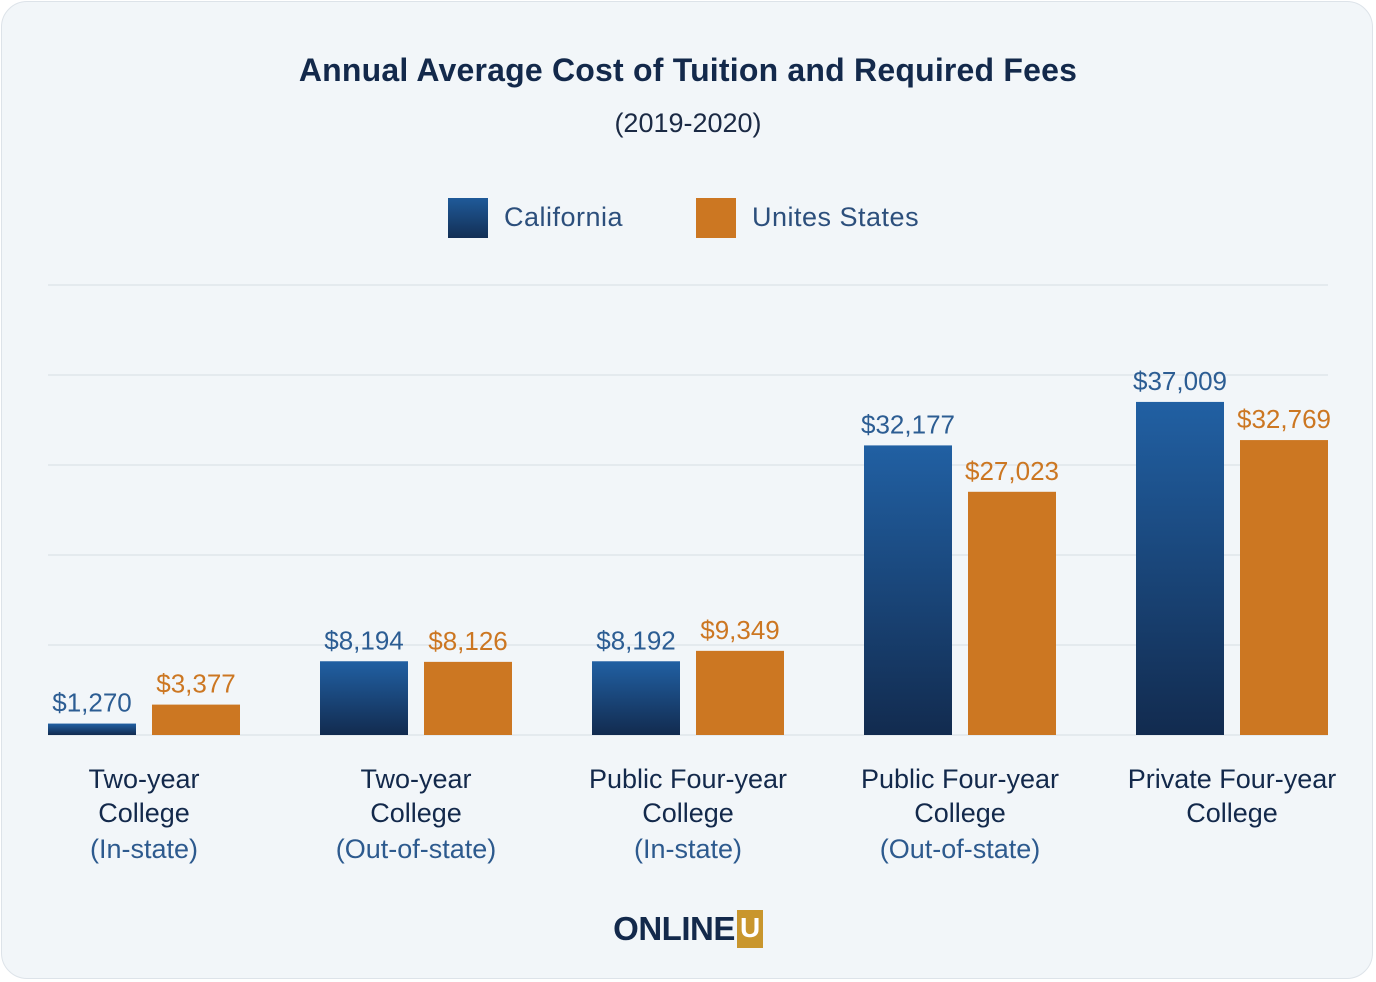  I want to click on data-label: $8,194, so click(364, 640).